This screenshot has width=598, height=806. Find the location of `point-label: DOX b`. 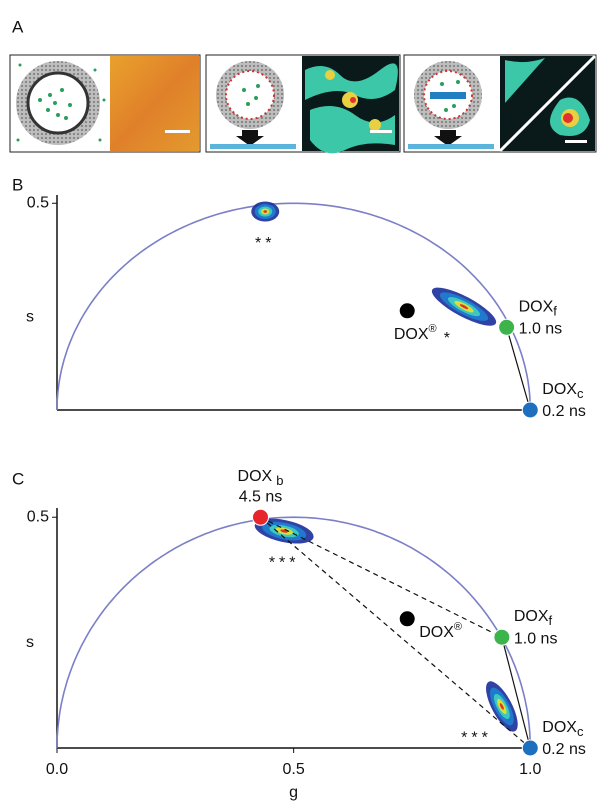

point-label: DOX b is located at coordinates (261, 478).